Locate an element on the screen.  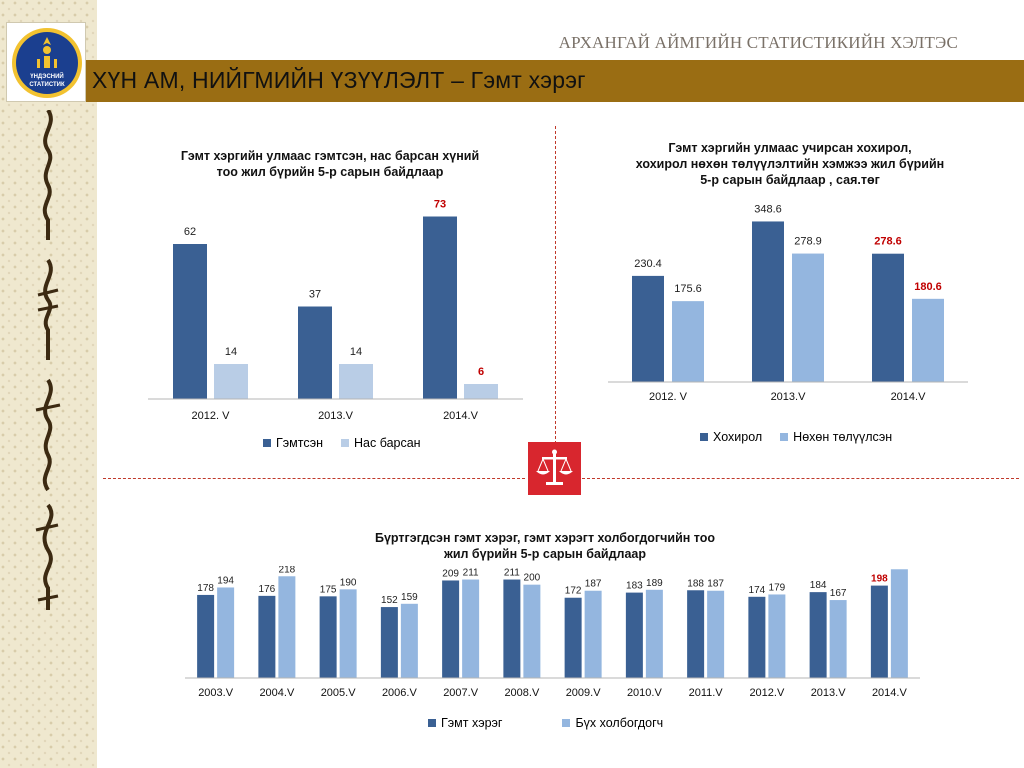
x-tick-label: 2012.V is located at coordinates (767, 693).